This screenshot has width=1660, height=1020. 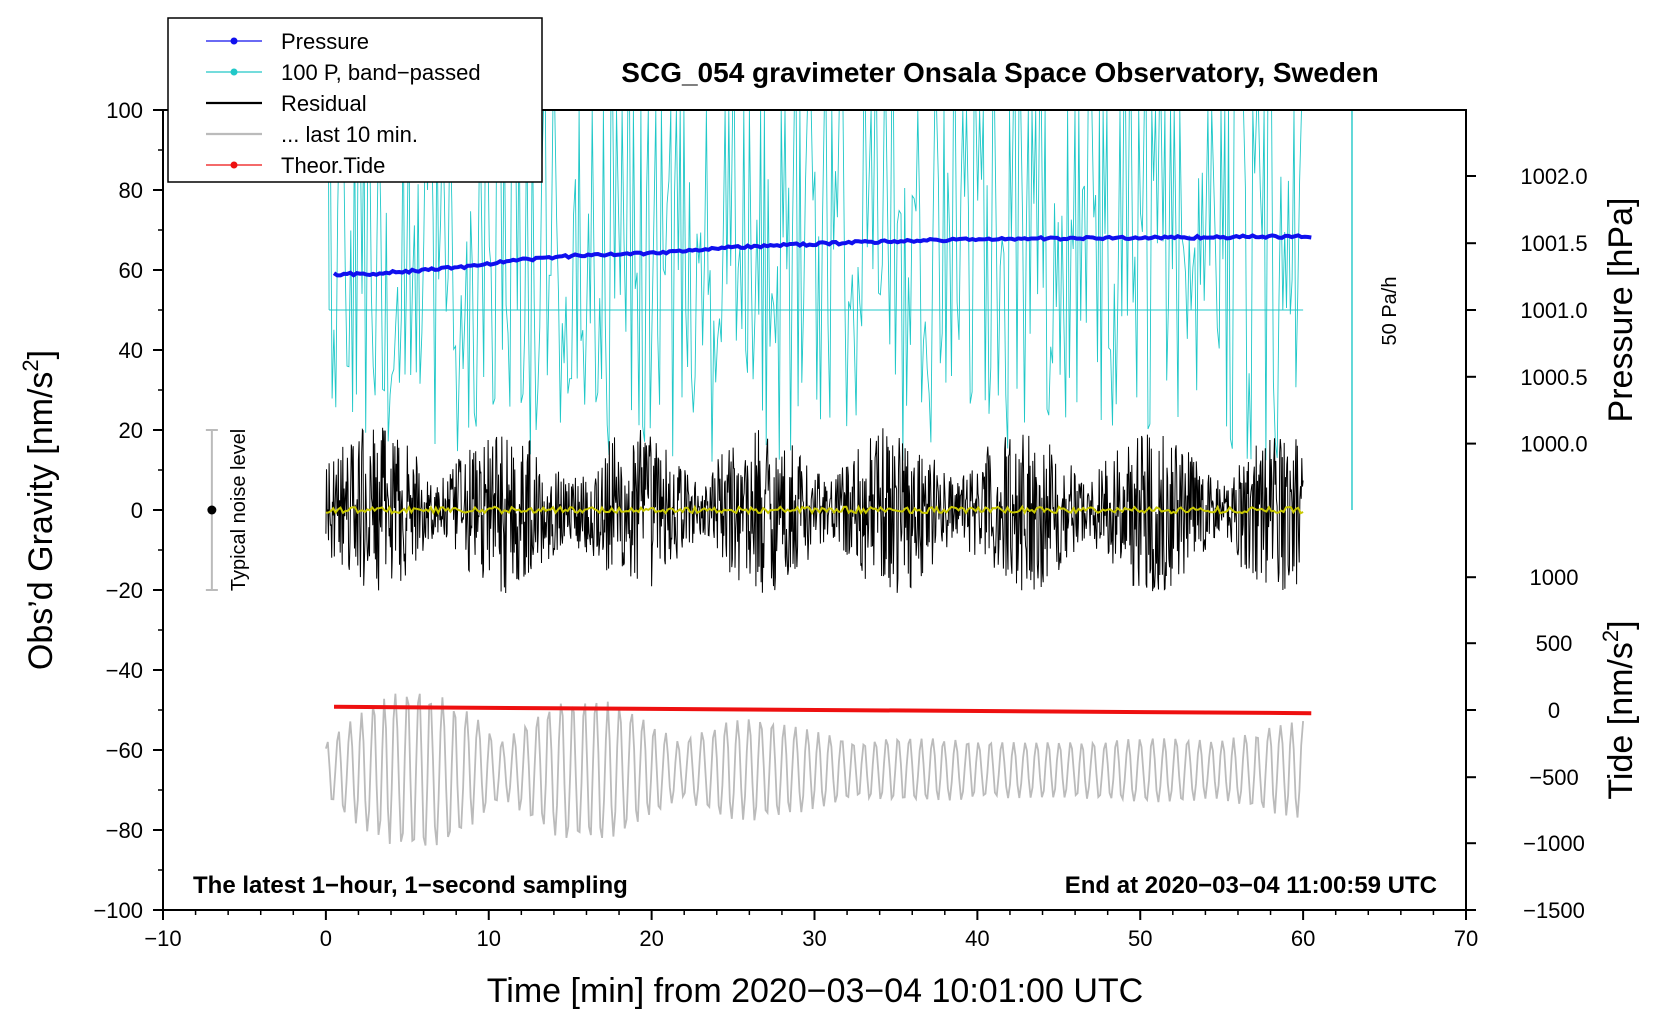 I want to click on legend-label: Theor.Tide, so click(x=333, y=165).